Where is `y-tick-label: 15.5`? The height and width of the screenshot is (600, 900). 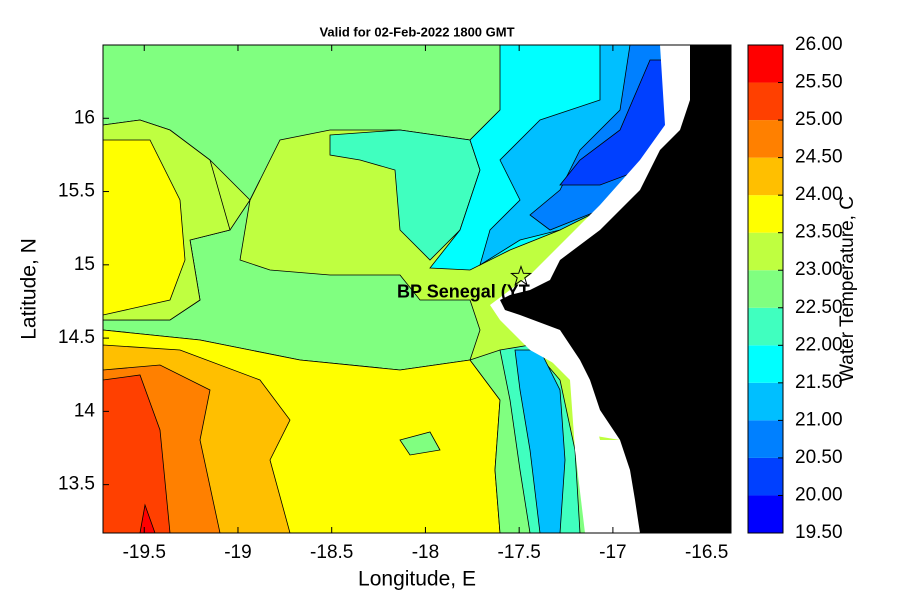 y-tick-label: 15.5 is located at coordinates (76, 191).